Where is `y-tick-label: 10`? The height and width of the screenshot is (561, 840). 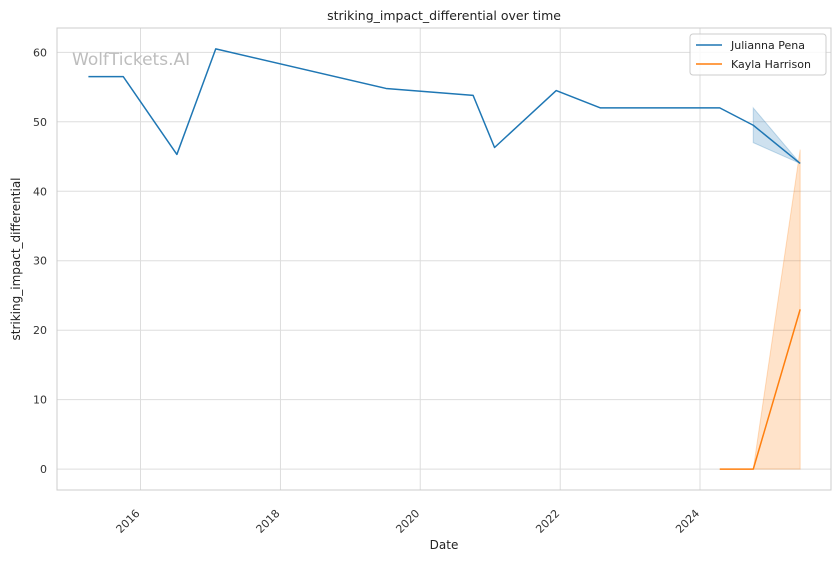
y-tick-label: 10 is located at coordinates (40, 400).